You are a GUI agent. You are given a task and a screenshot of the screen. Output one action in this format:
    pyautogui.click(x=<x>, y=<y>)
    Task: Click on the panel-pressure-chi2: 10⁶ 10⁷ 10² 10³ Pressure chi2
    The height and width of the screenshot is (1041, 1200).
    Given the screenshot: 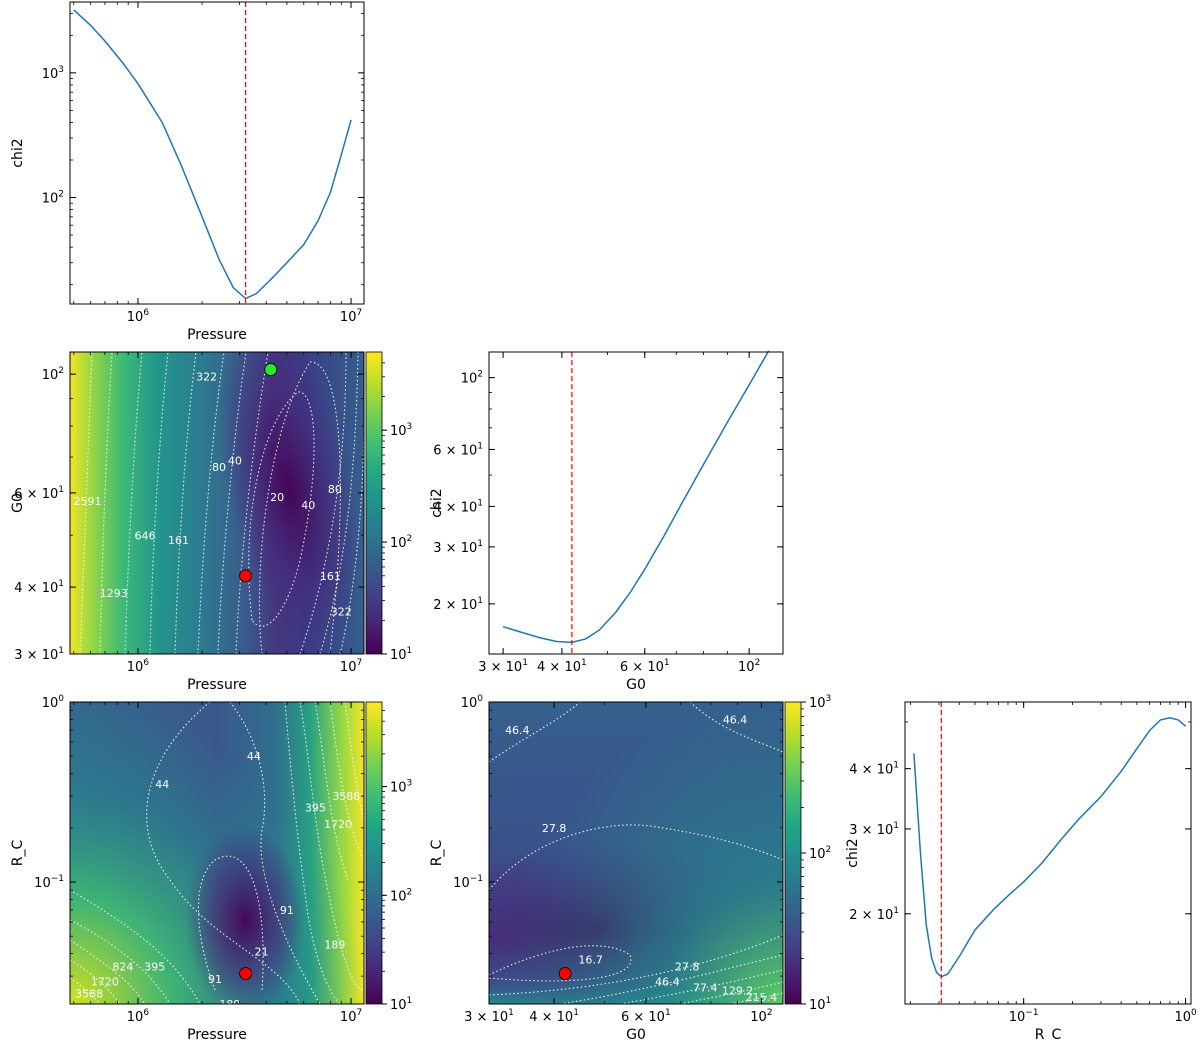 What is the action you would take?
    pyautogui.click(x=187, y=172)
    